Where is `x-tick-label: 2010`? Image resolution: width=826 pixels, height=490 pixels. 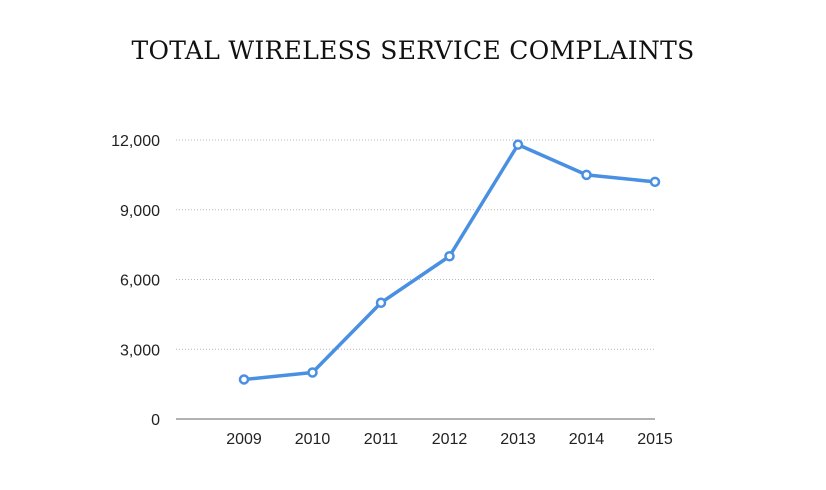
x-tick-label: 2010 is located at coordinates (313, 439).